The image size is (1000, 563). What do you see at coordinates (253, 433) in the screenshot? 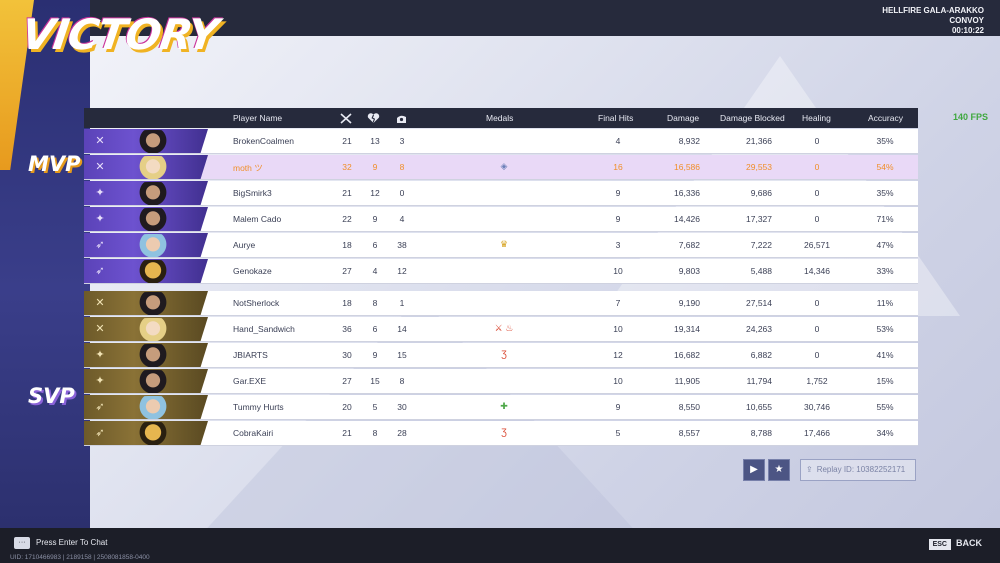
I see `player-name: CobraKairi` at bounding box center [253, 433].